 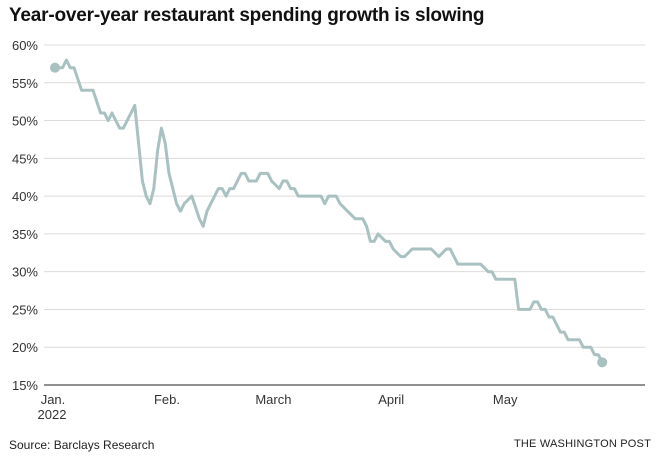 I want to click on y-tick-label: 40%, so click(x=25, y=196).